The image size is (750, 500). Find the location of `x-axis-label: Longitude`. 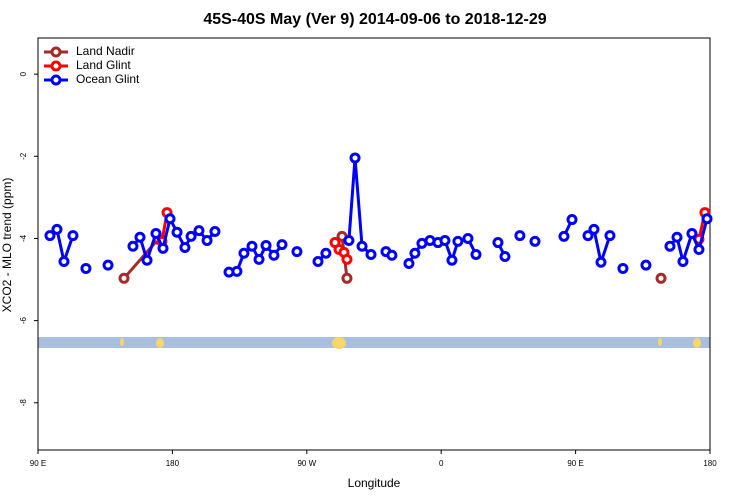

x-axis-label: Longitude is located at coordinates (374, 483).